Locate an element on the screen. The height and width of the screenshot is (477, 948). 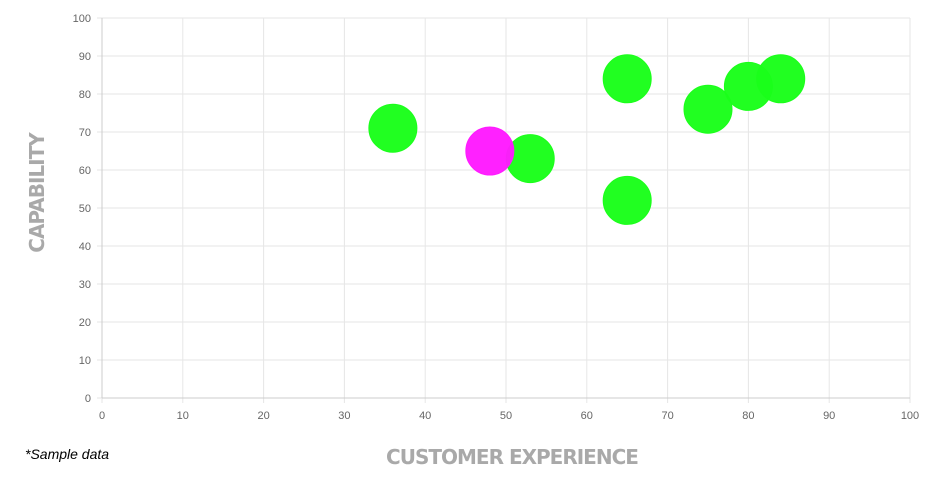
y-tick-label: 40 is located at coordinates (85, 247).